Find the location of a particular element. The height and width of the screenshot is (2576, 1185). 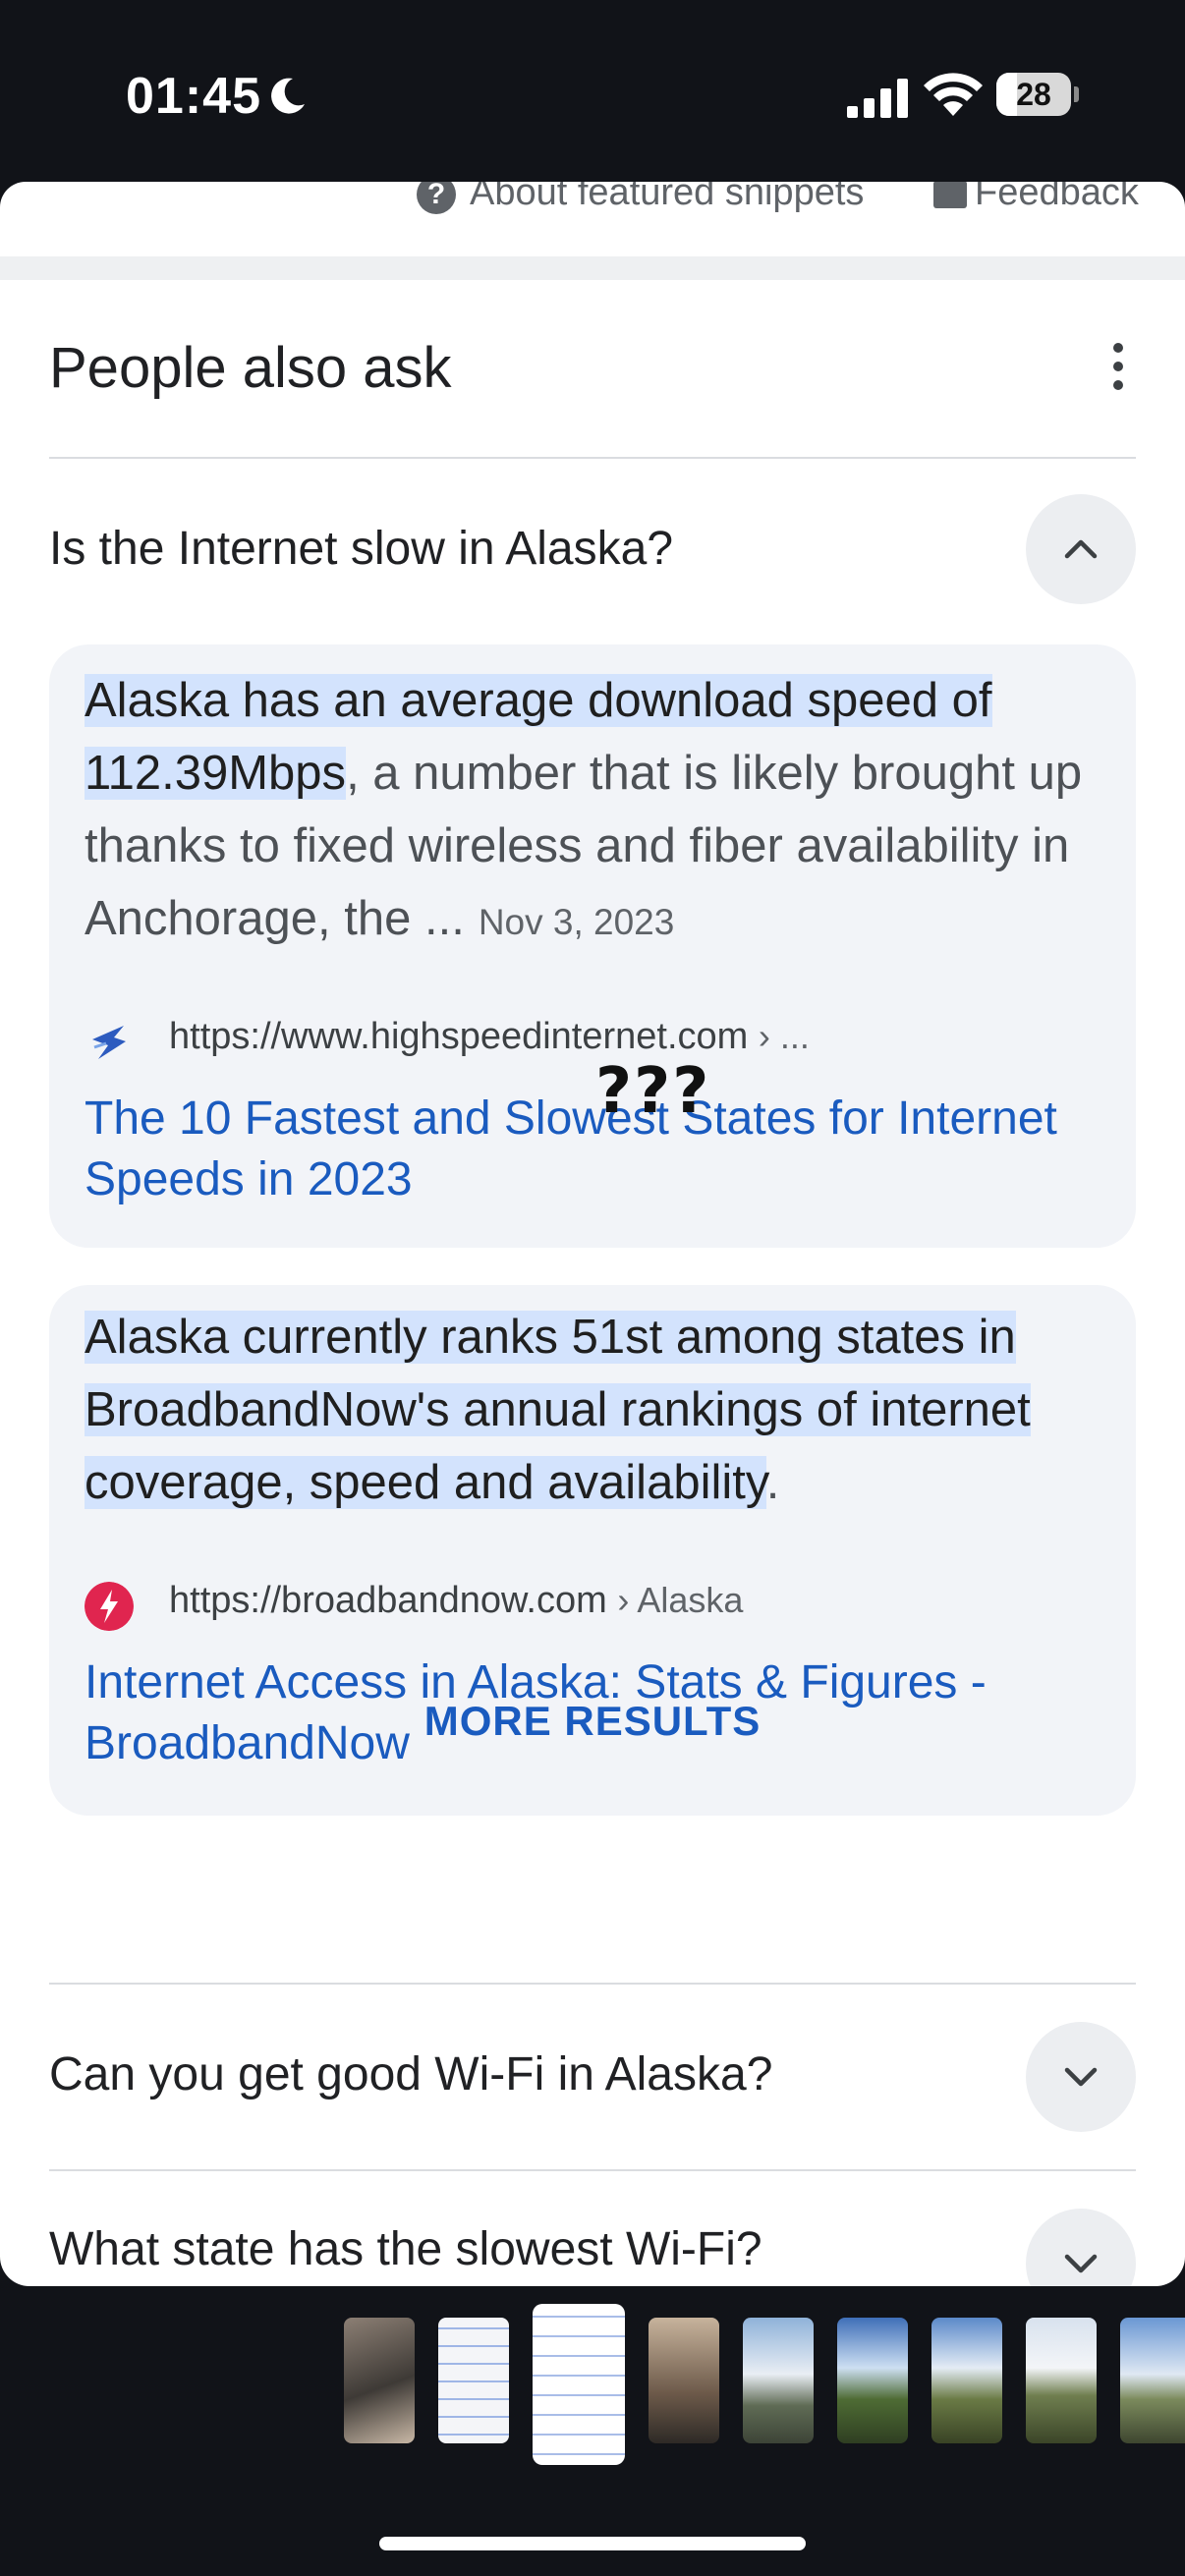

people-also-ask-title: People also ask is located at coordinates (251, 368).